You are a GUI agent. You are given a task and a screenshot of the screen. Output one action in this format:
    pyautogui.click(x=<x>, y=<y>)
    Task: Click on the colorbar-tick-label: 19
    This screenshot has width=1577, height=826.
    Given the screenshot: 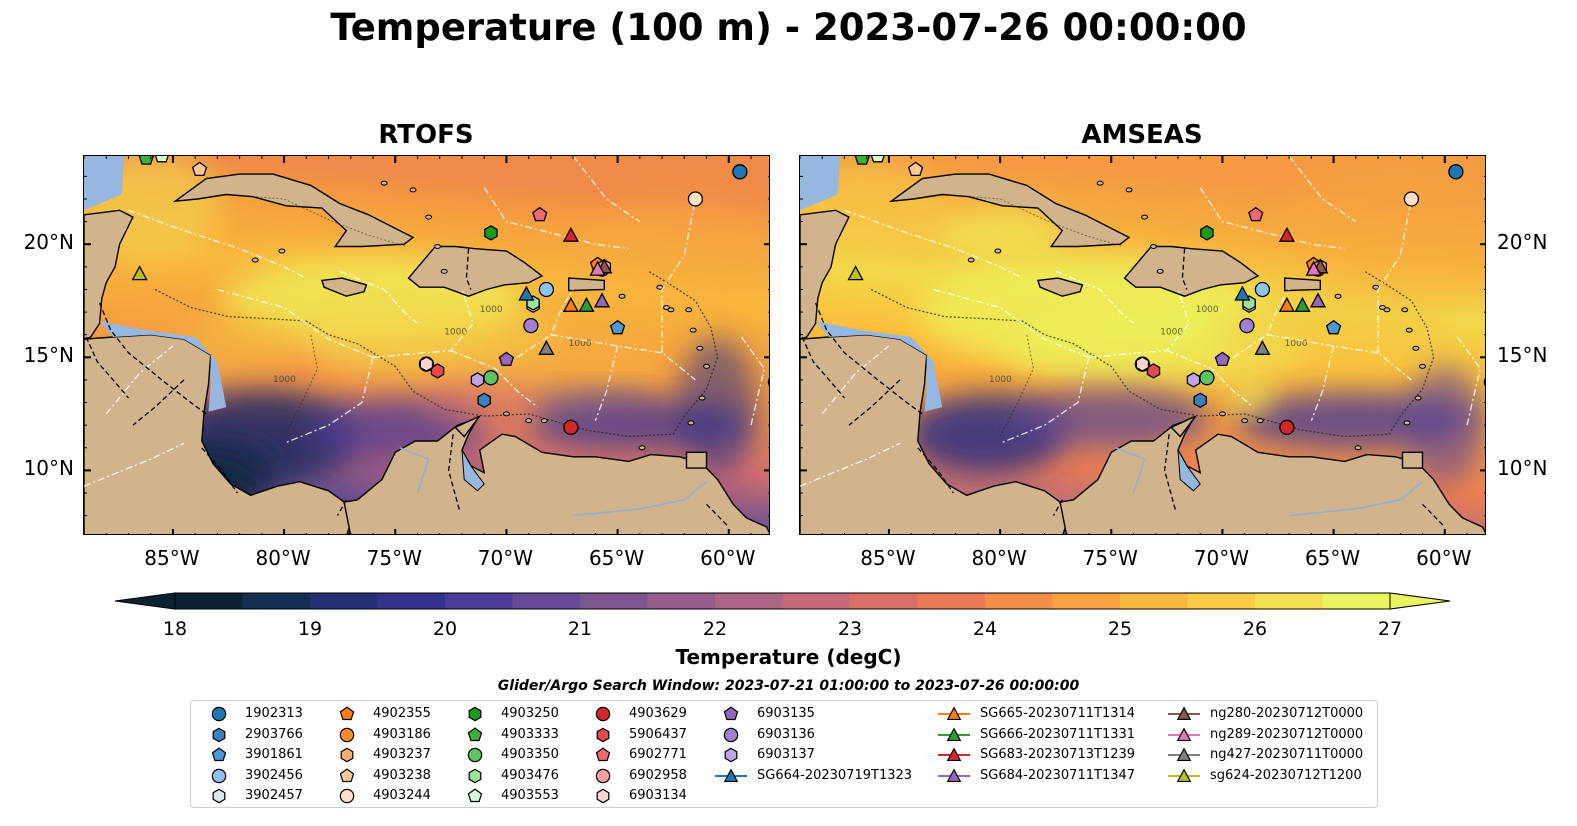 What is the action you would take?
    pyautogui.click(x=310, y=629)
    